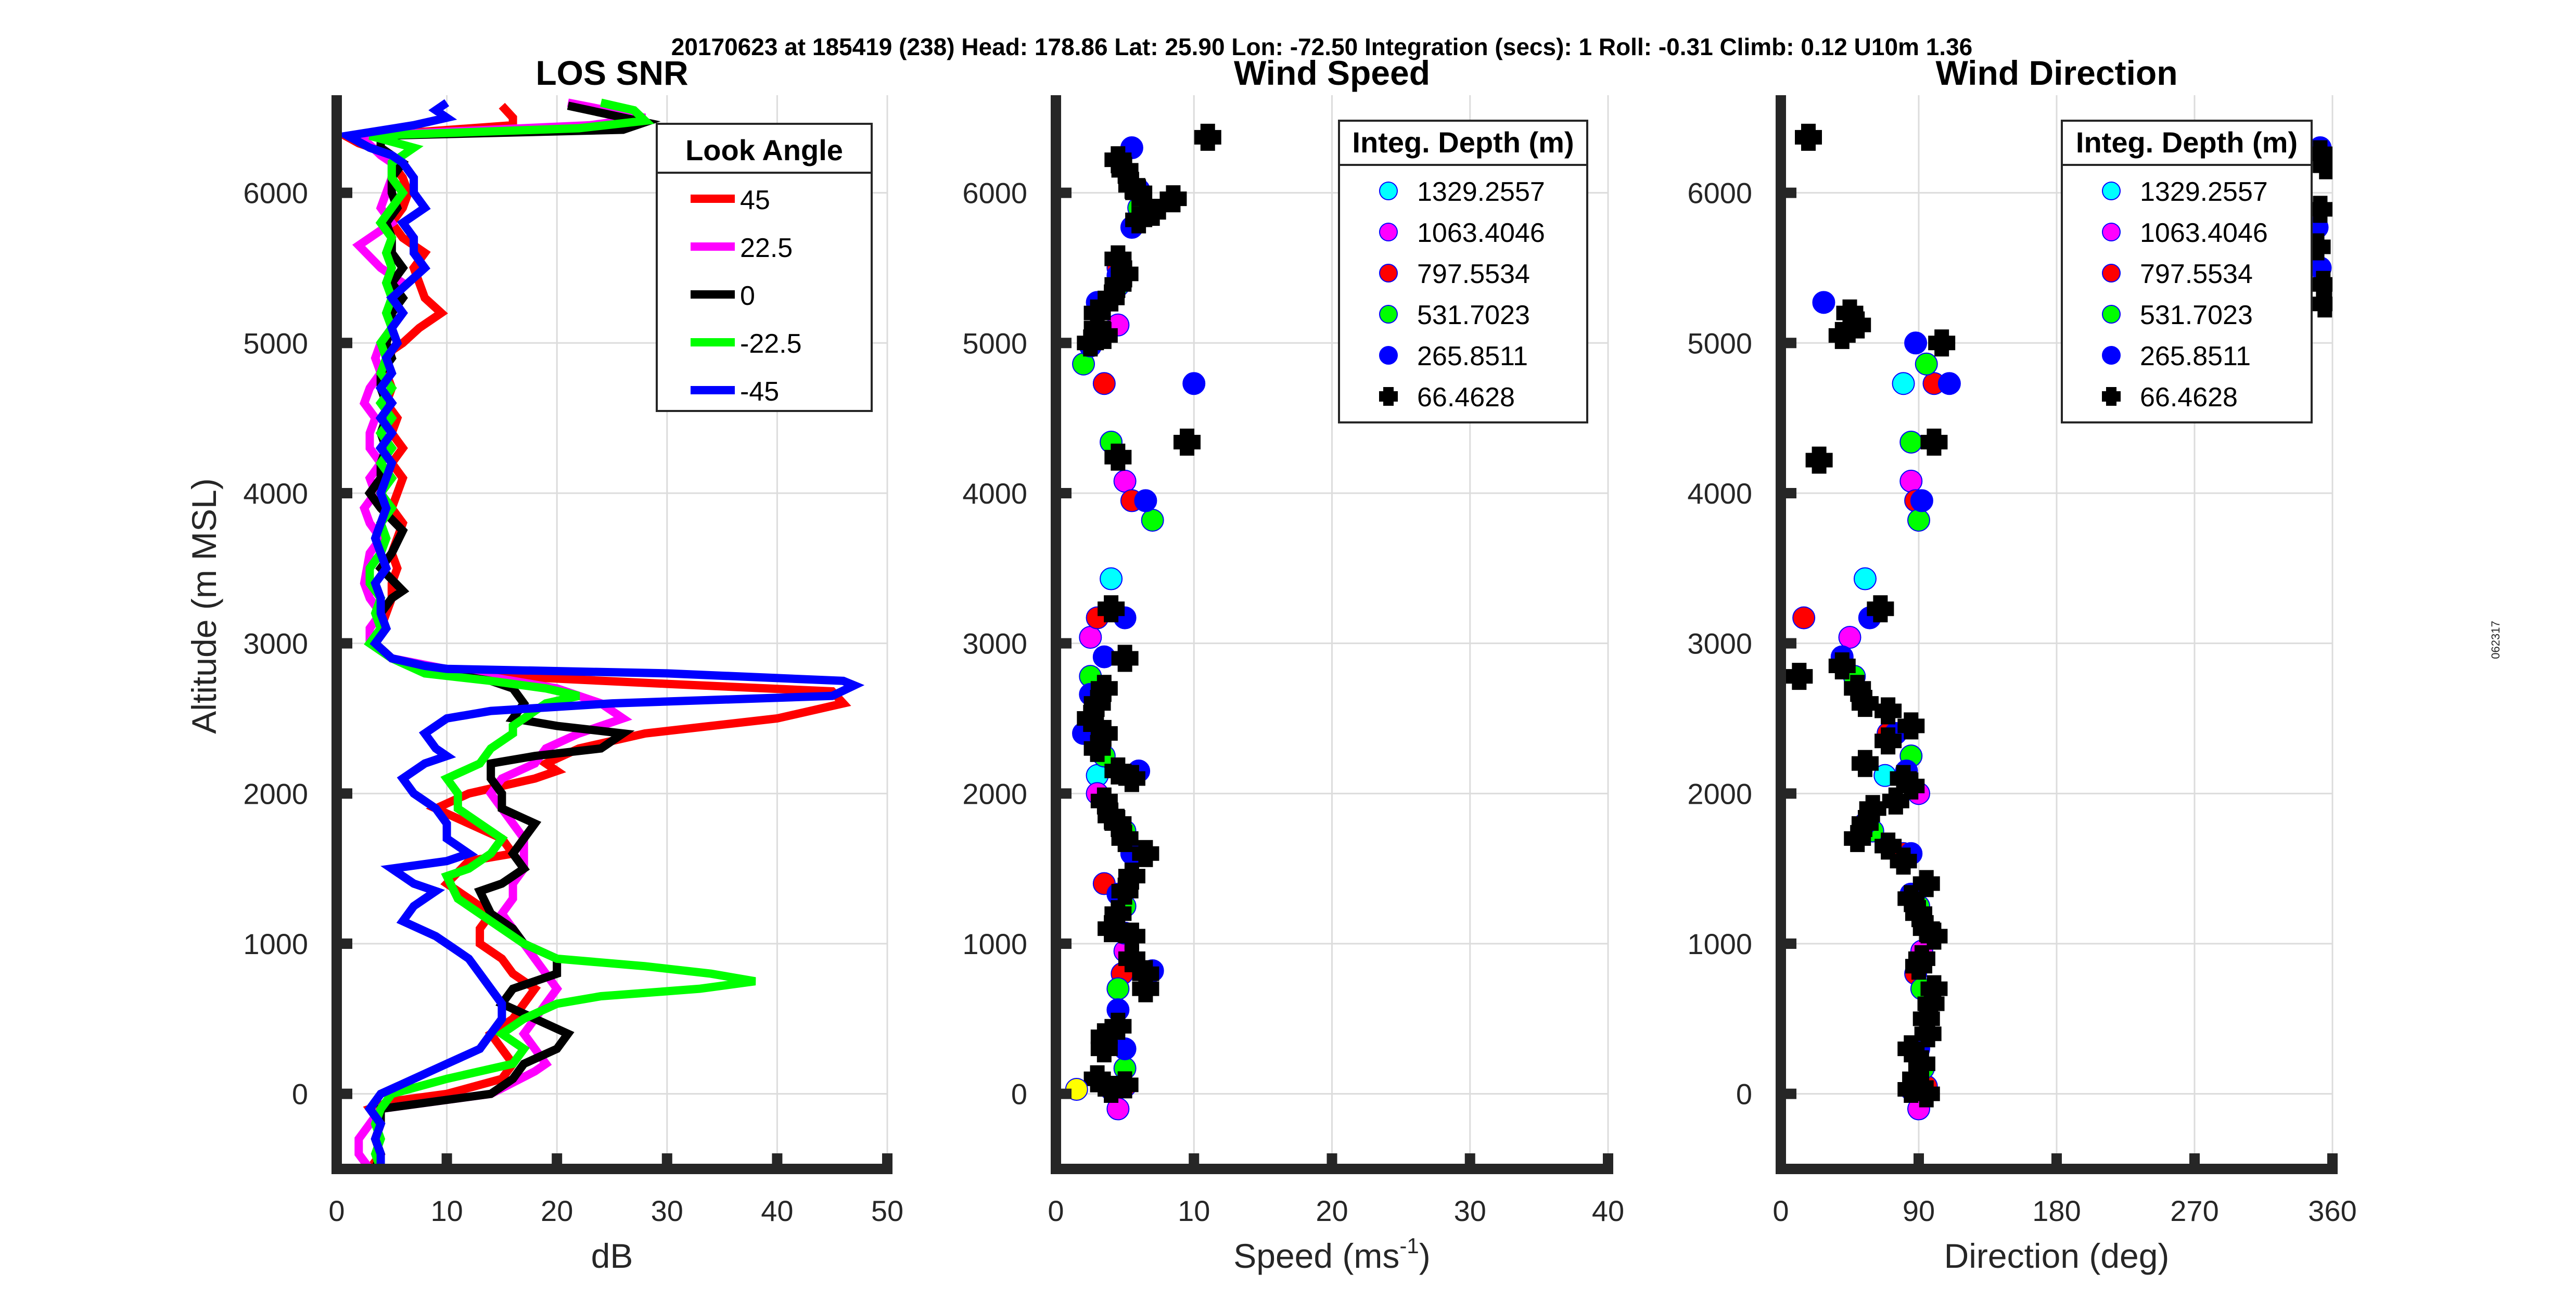 The width and height of the screenshot is (2576, 1312). I want to click on series-line-22.5, so click(497, 633).